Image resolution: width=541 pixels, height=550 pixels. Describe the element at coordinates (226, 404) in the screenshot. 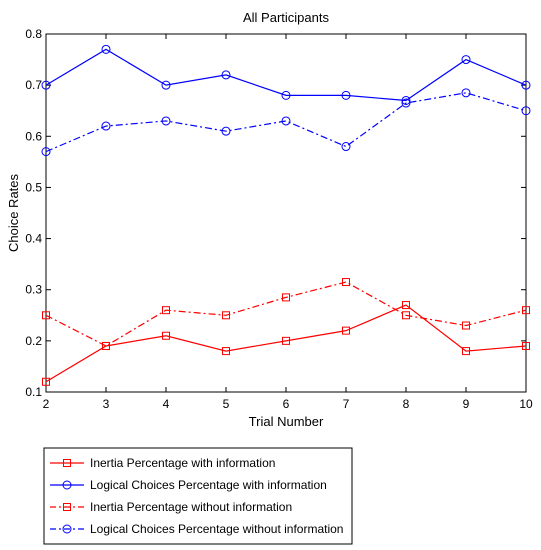

I see `x-tick-label: 5` at that location.